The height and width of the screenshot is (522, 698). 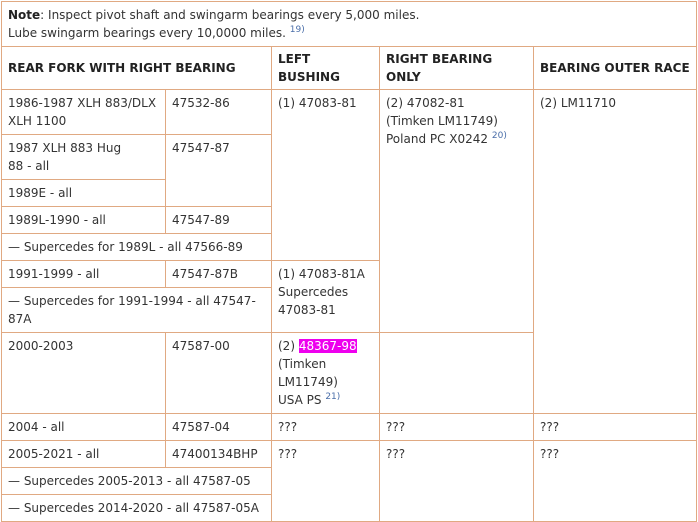 What do you see at coordinates (83, 427) in the screenshot?
I see `model-cell: 2004 - all` at bounding box center [83, 427].